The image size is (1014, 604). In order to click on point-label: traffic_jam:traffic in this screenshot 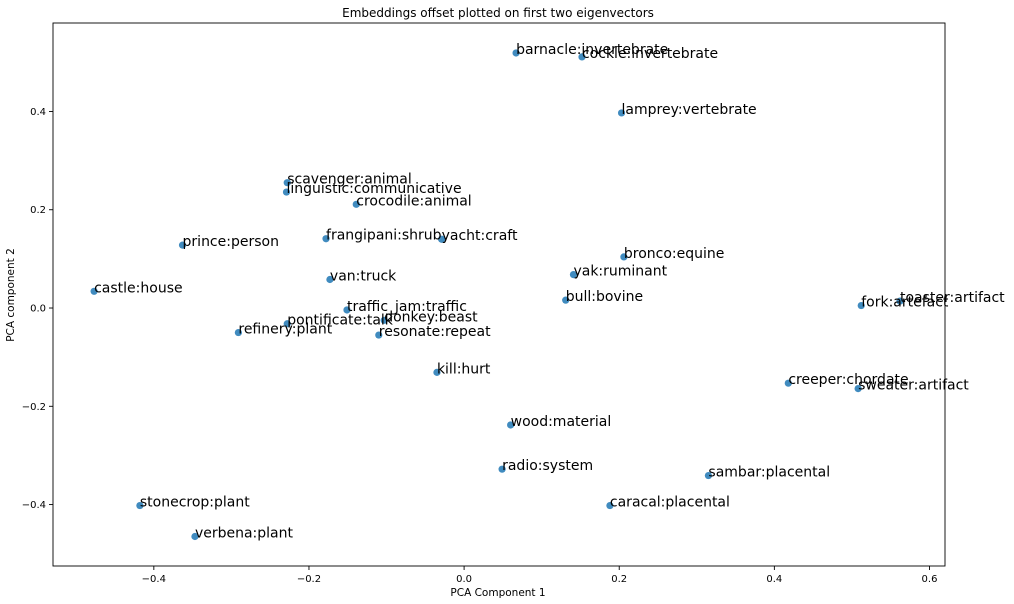, I will do `click(407, 307)`.